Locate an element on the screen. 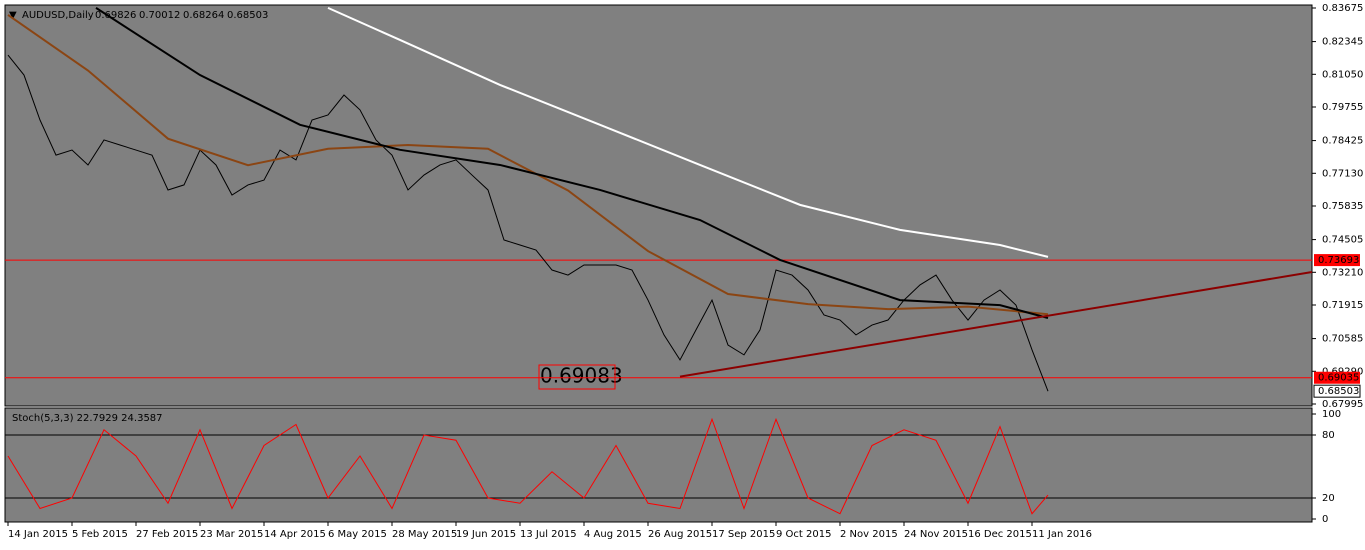  current-label: 0.68503 is located at coordinates (1338, 391).